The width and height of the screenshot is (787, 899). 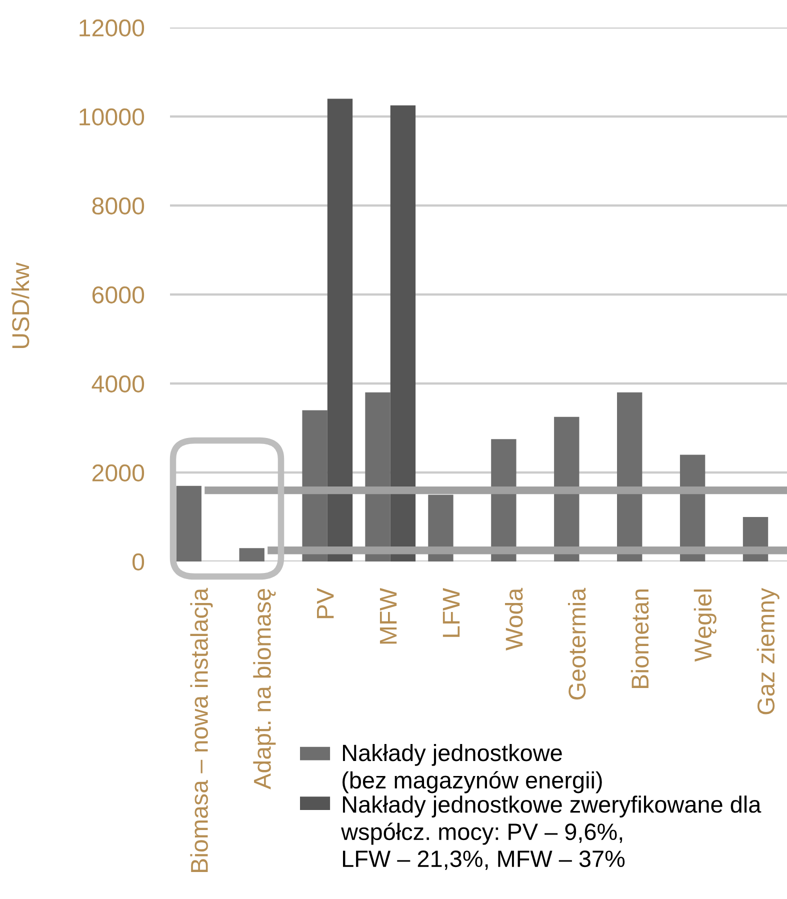 I want to click on x-tick-label: LFW, so click(x=451, y=612).